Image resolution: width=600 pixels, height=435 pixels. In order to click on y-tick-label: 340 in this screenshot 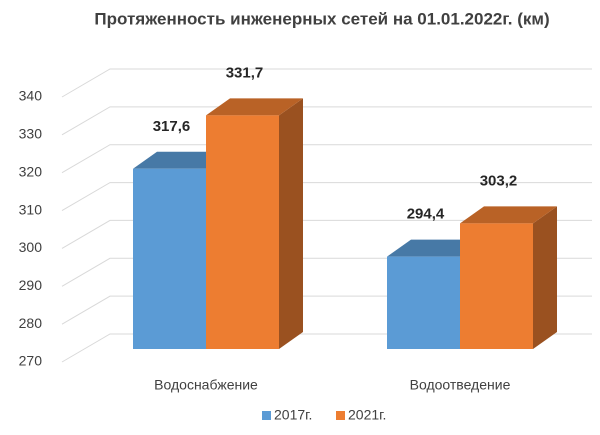, I will do `click(31, 96)`.